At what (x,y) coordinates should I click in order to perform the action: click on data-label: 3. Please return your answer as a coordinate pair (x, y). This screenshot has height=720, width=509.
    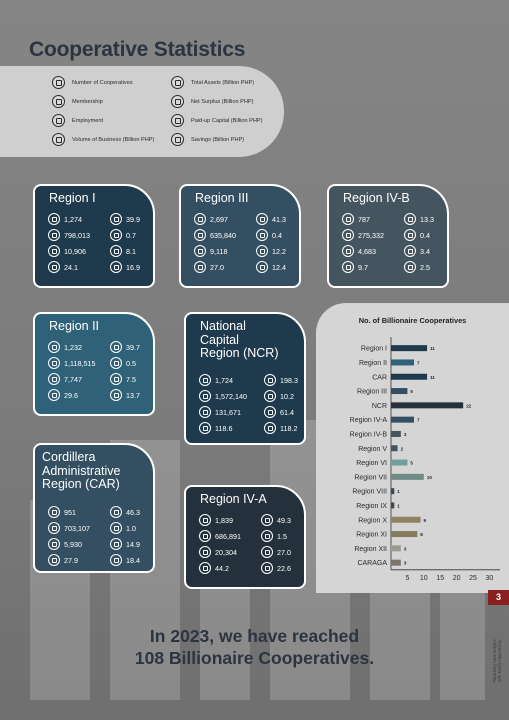
    Looking at the image, I should click on (405, 434).